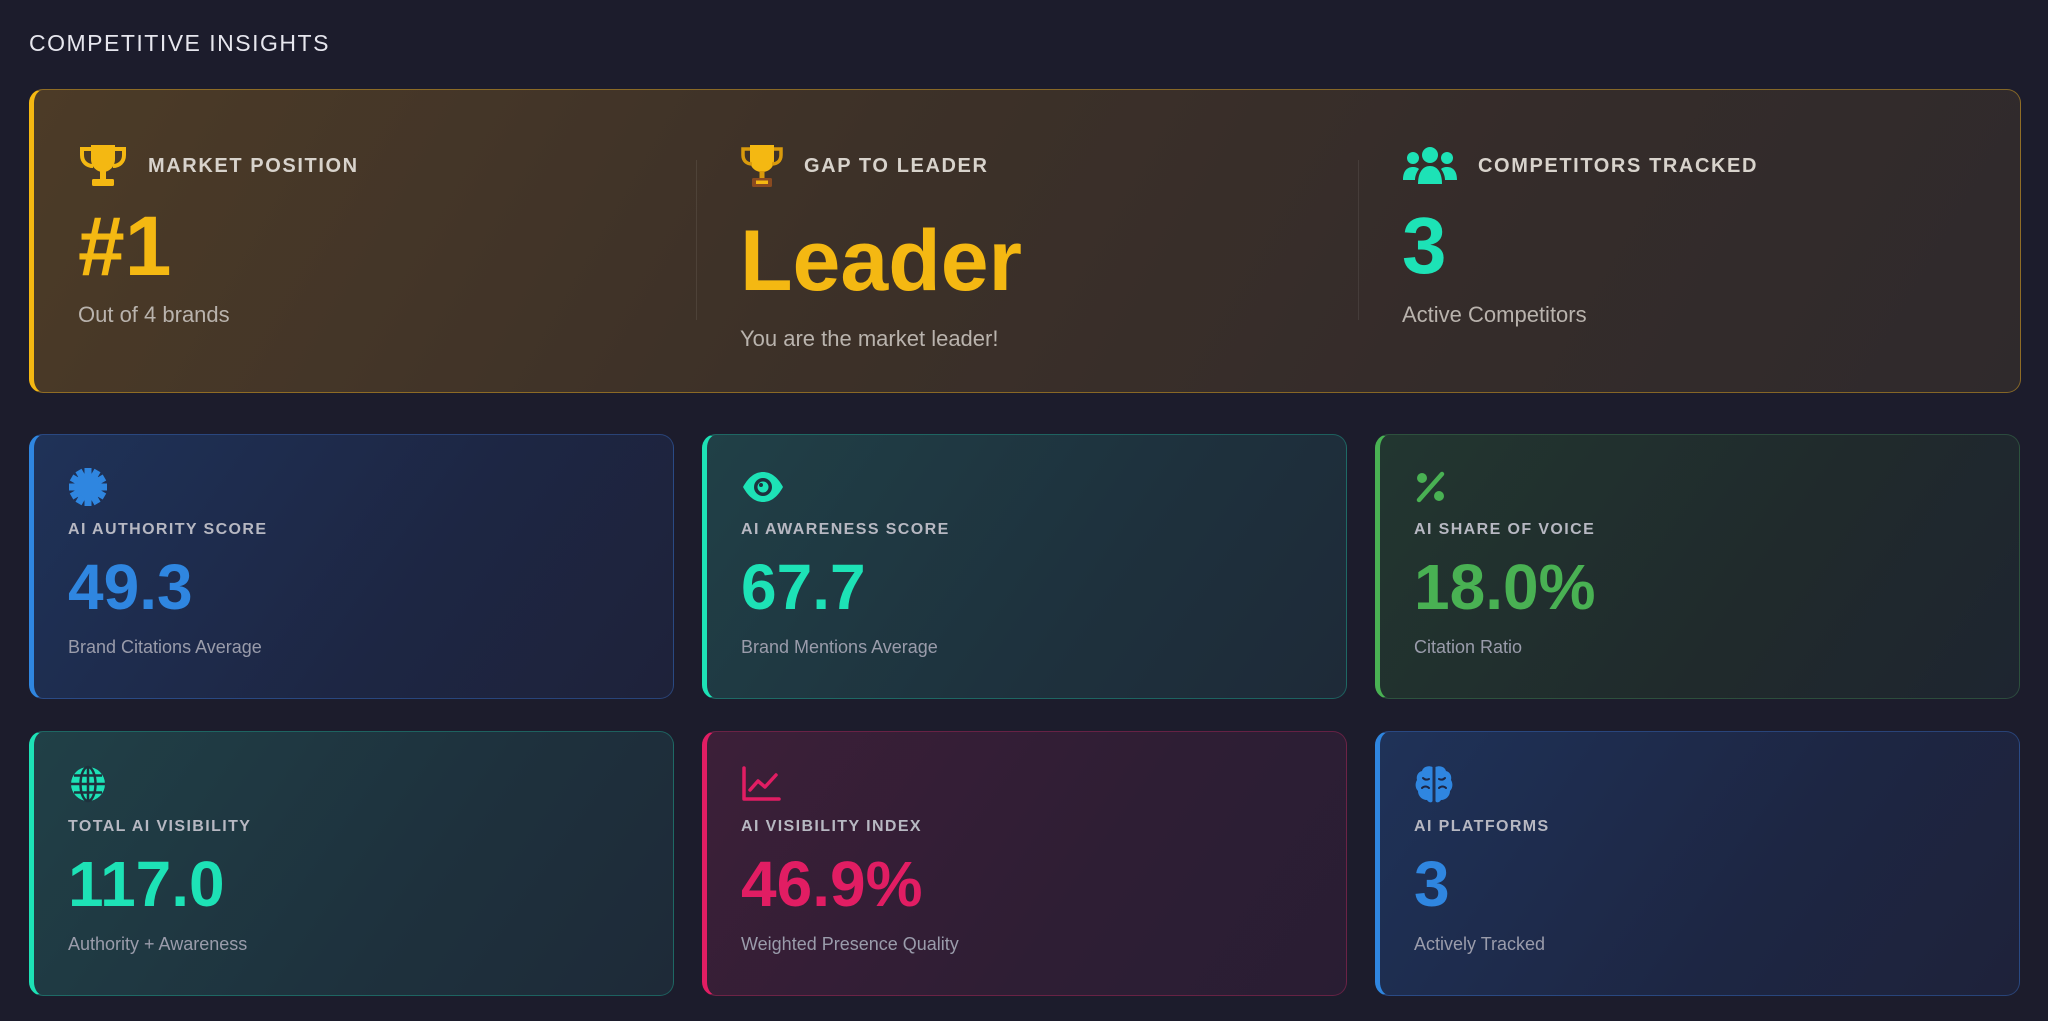 This screenshot has height=1021, width=2048. What do you see at coordinates (1697, 863) in the screenshot?
I see `card-ai-platforms: AI PLATFORMS 3 Actively Tracked` at bounding box center [1697, 863].